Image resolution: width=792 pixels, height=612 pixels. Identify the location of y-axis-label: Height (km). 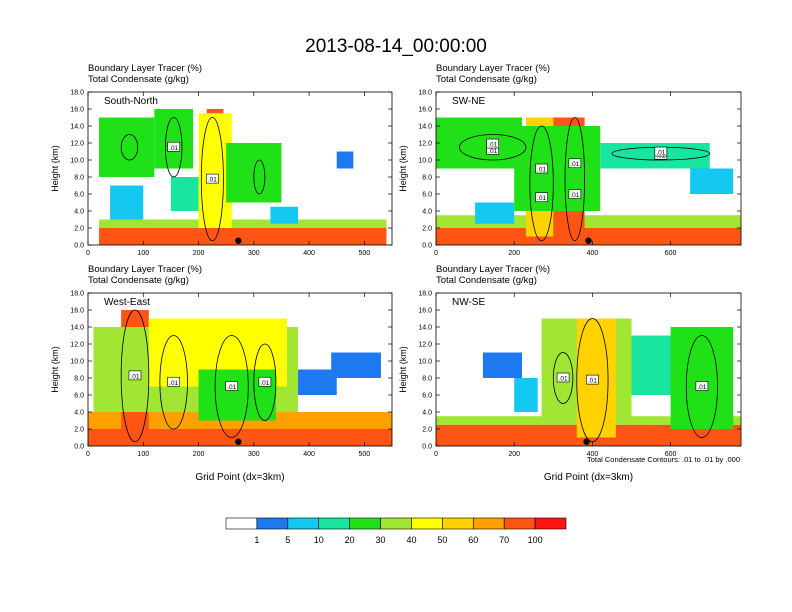
(55, 168).